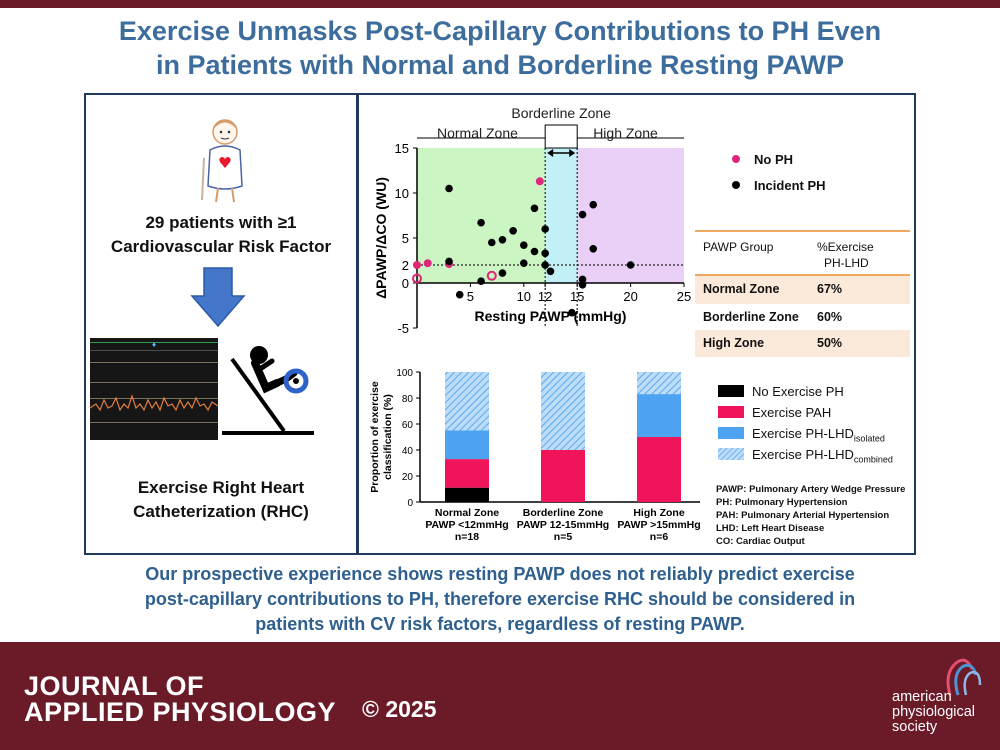 The image size is (1000, 750). I want to click on bar-category-label: Borderline Zone, so click(563, 513).